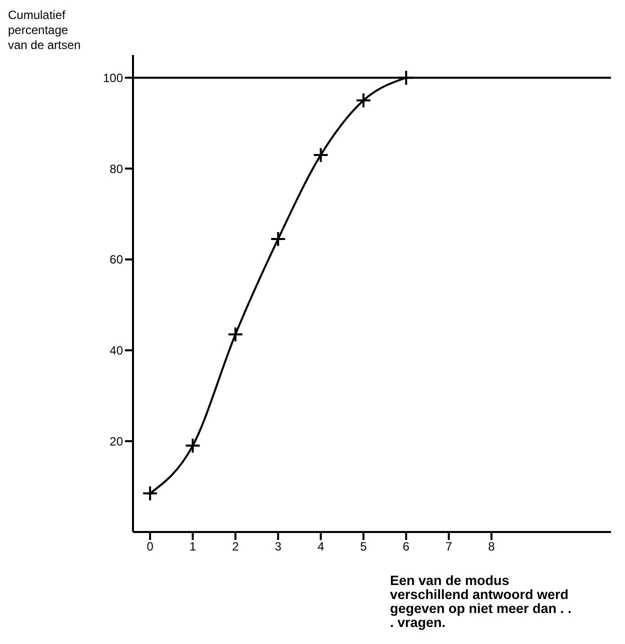 Image resolution: width=625 pixels, height=644 pixels. I want to click on x-tick-label: 6, so click(406, 547).